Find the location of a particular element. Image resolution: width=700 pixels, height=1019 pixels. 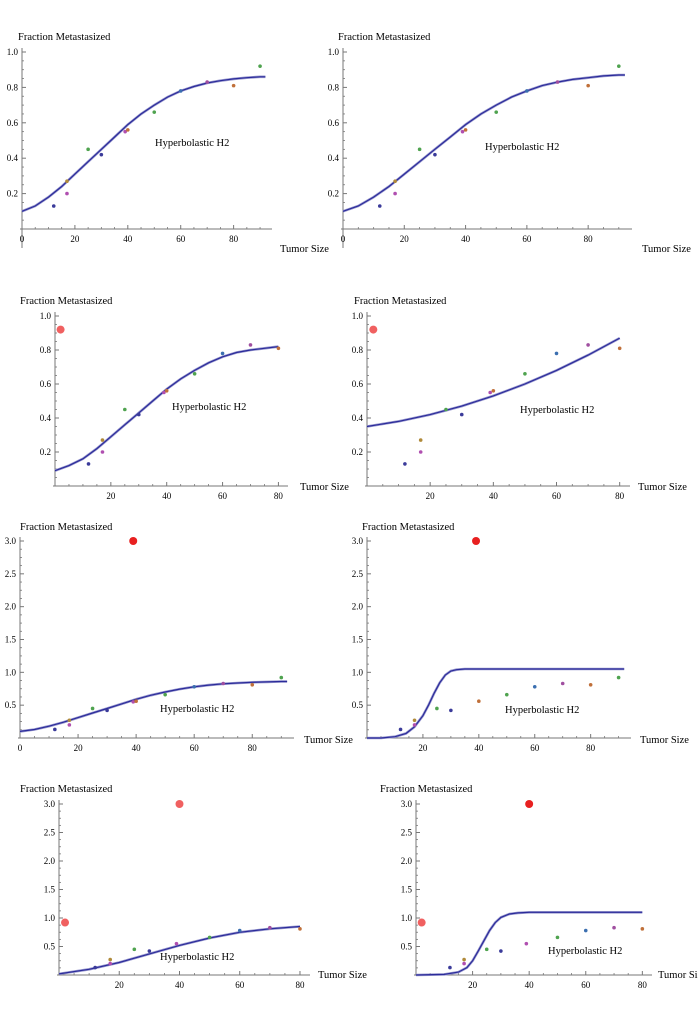

y-tick-label: 0.8 is located at coordinates (46, 350).